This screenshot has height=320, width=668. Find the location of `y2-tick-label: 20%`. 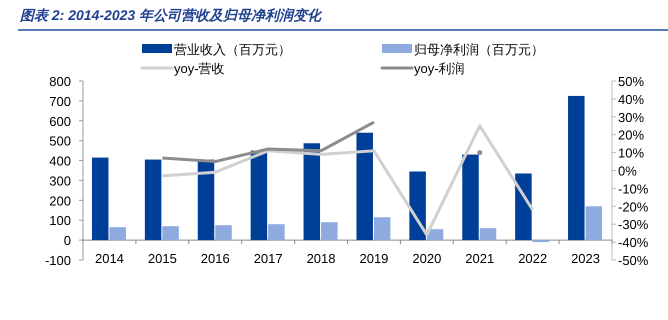

y2-tick-label: 20% is located at coordinates (631, 135).